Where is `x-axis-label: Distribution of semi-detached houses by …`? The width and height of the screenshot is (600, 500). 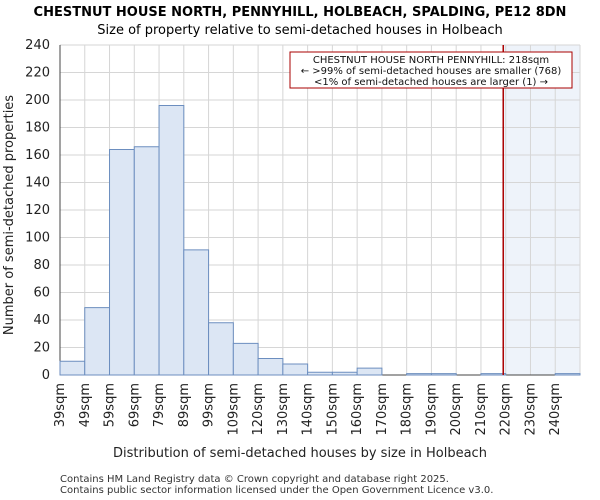
x-axis-label: Distribution of semi-detached houses by … is located at coordinates (300, 453).